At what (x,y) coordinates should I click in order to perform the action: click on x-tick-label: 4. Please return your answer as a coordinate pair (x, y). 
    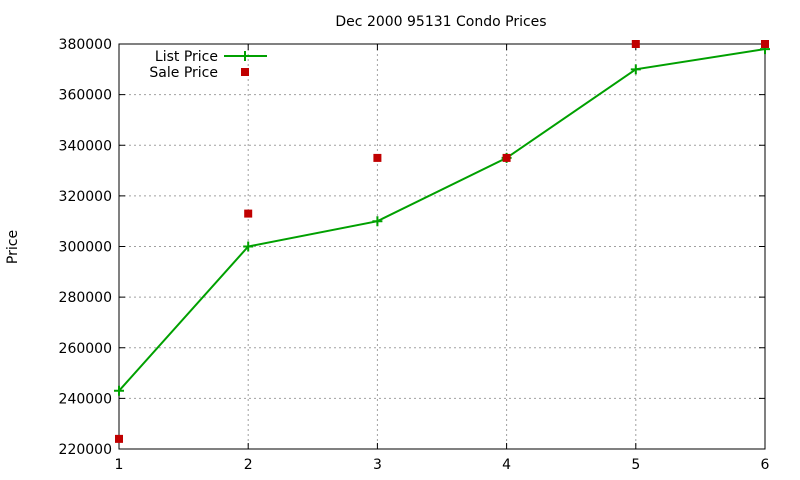
    Looking at the image, I should click on (506, 465).